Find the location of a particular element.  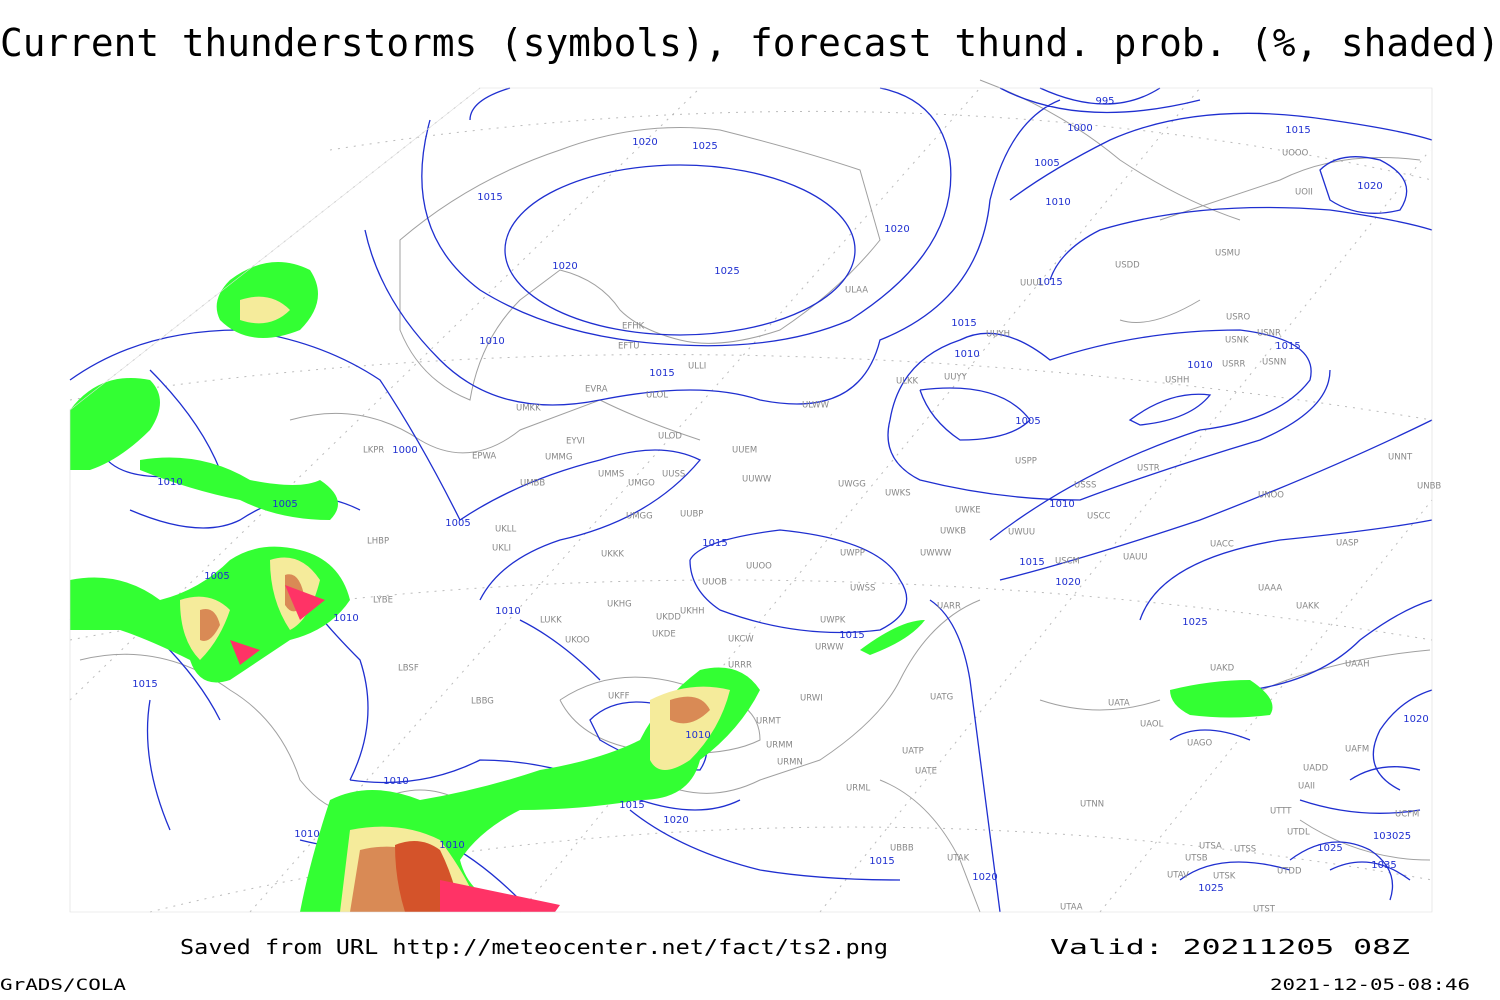

station-label: UUYH is located at coordinates (998, 335).